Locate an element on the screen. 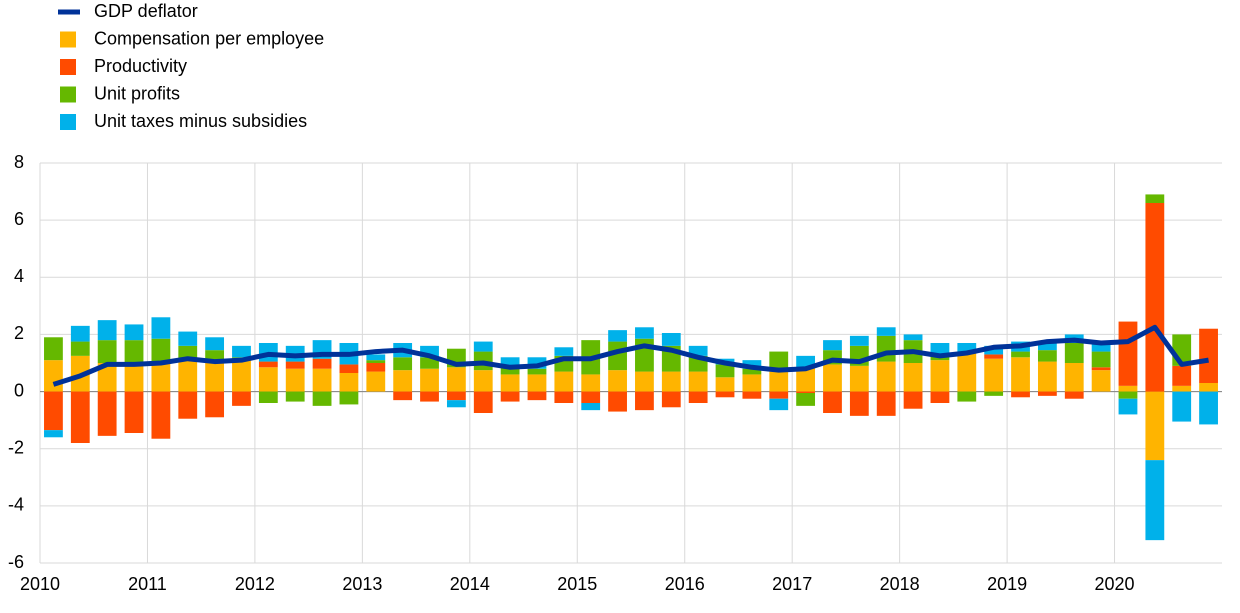 The image size is (1240, 613). x-tick-label: 2012 is located at coordinates (255, 584).